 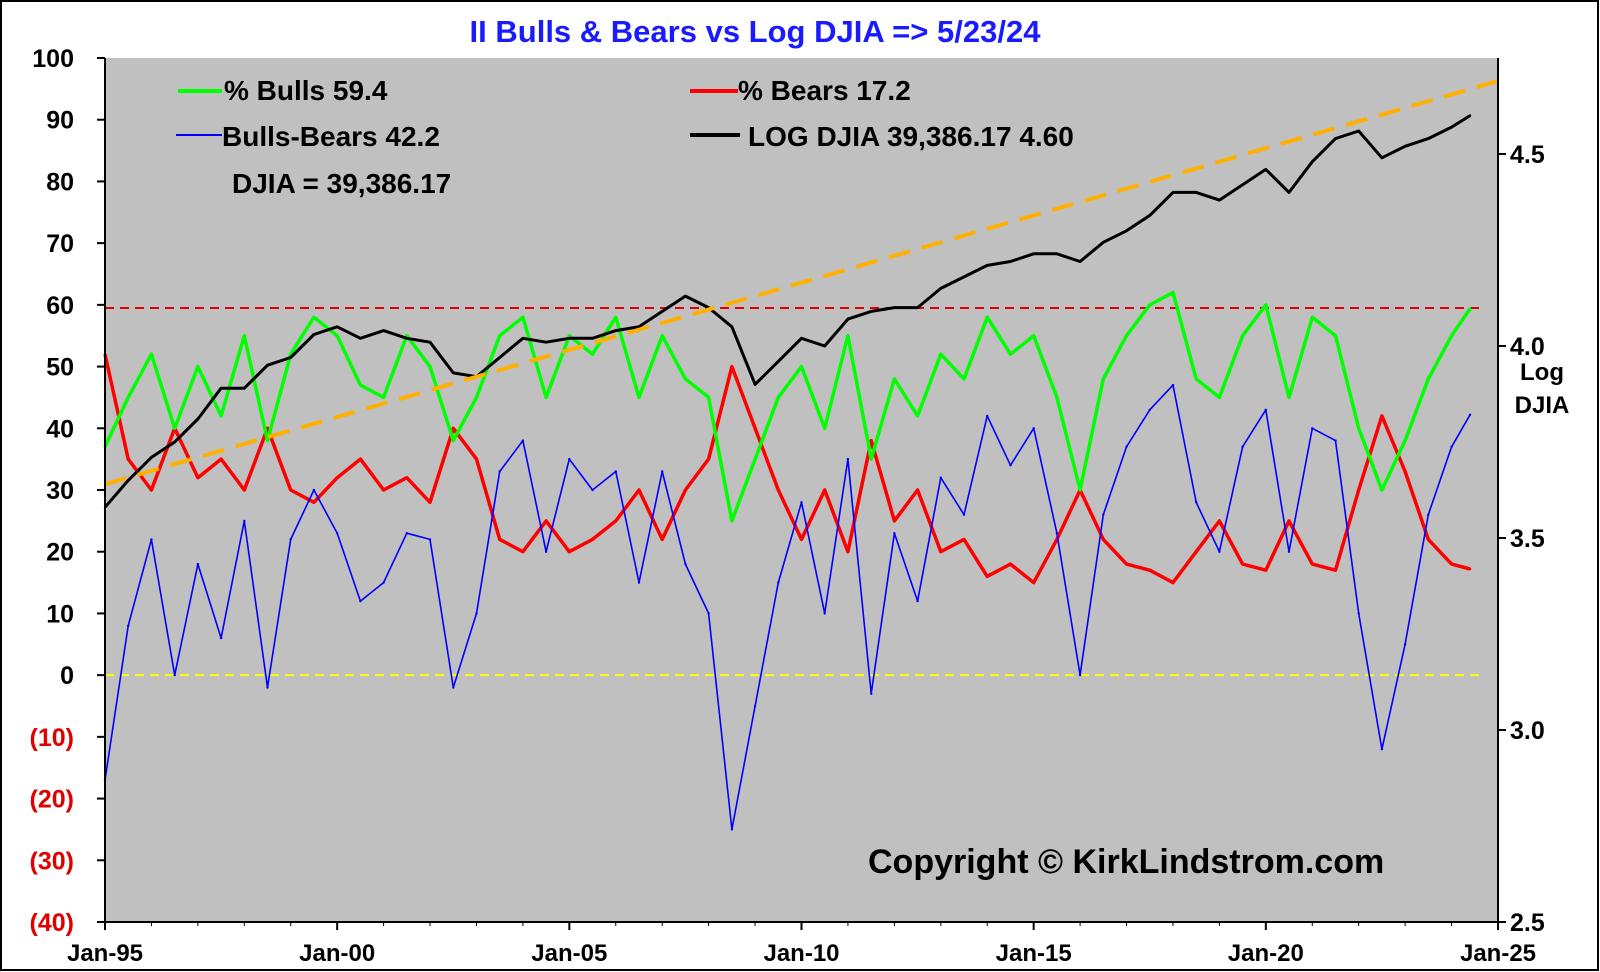 What do you see at coordinates (52, 738) in the screenshot?
I see `left-tick-label: (10)` at bounding box center [52, 738].